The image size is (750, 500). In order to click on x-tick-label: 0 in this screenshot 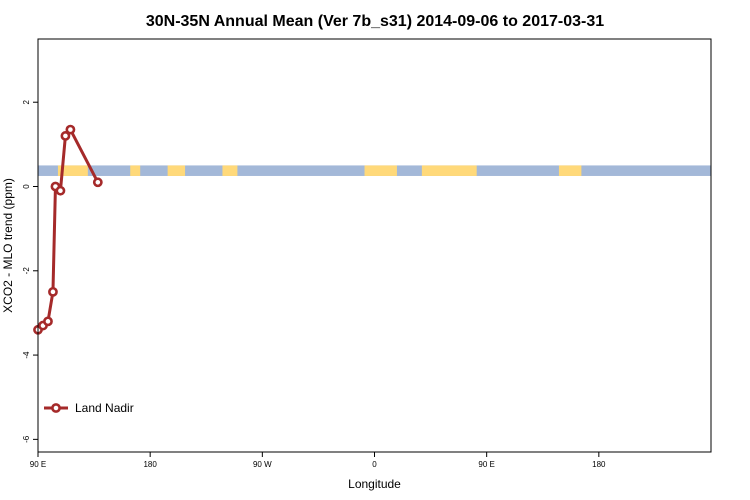, I will do `click(374, 464)`.